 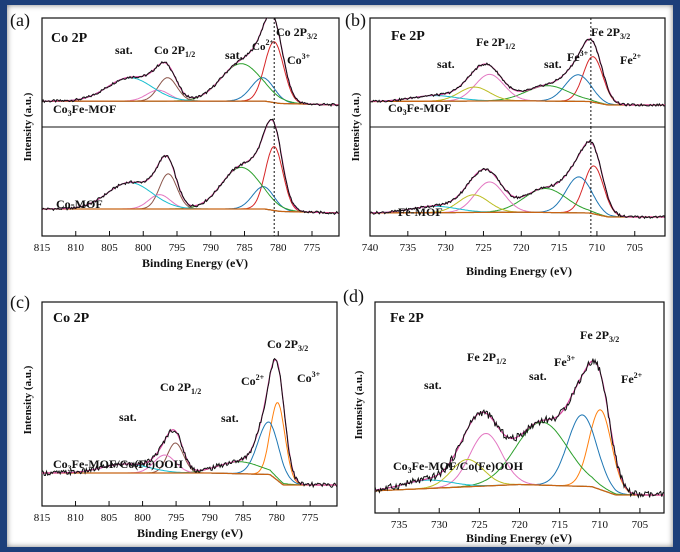 I want to click on x-tick-label-a-6: 785, so click(x=244, y=248).